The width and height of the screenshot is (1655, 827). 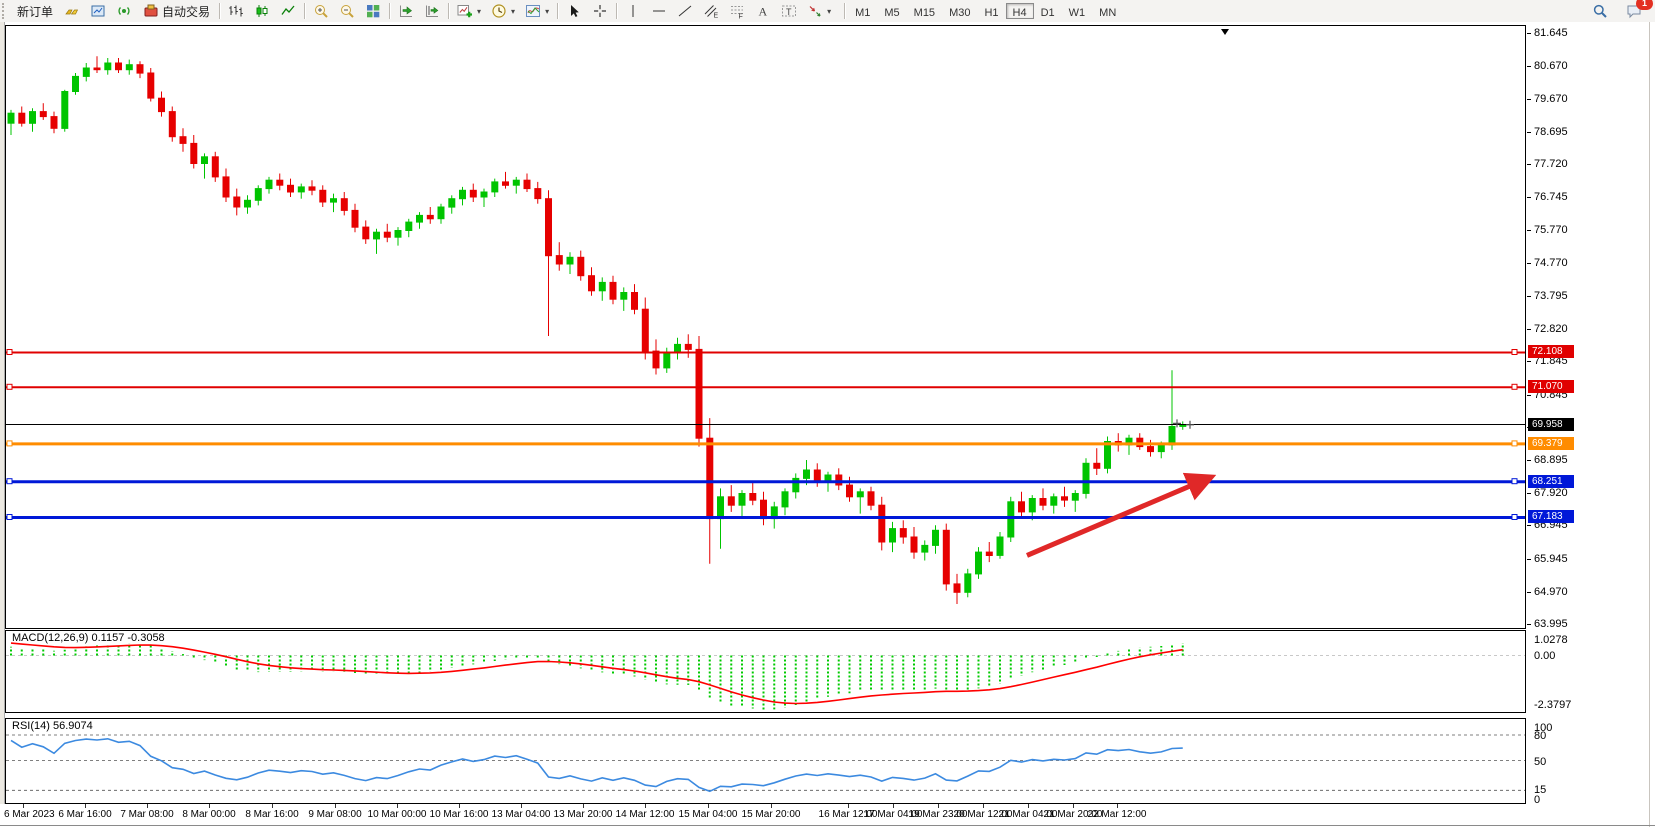 I want to click on auto-scroll-icon, so click(x=406, y=11).